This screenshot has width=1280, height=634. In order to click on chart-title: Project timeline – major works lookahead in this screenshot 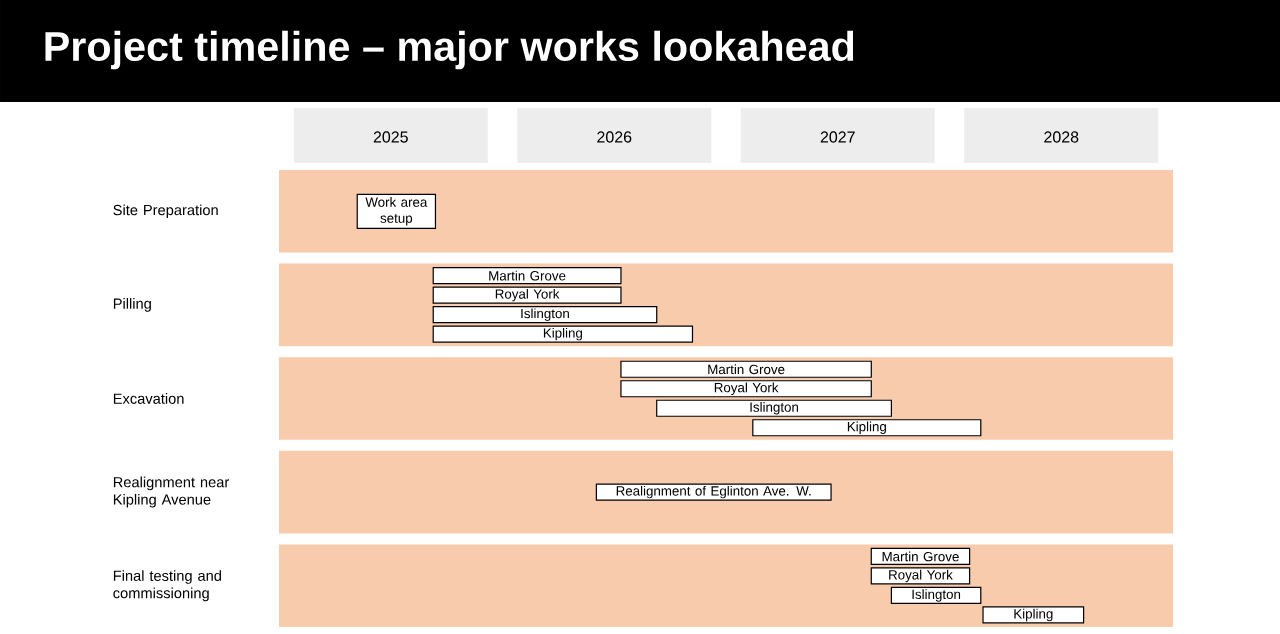, I will do `click(449, 50)`.